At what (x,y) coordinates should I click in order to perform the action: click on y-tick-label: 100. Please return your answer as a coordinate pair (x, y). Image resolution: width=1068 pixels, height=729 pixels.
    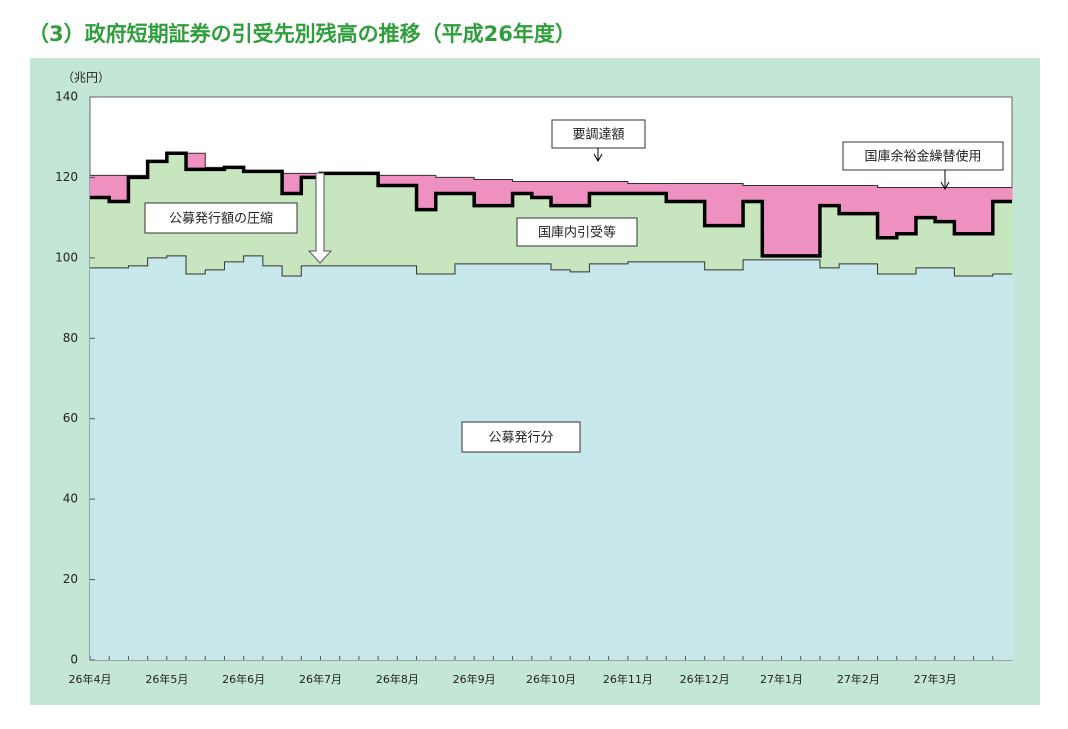
    Looking at the image, I should click on (66, 257).